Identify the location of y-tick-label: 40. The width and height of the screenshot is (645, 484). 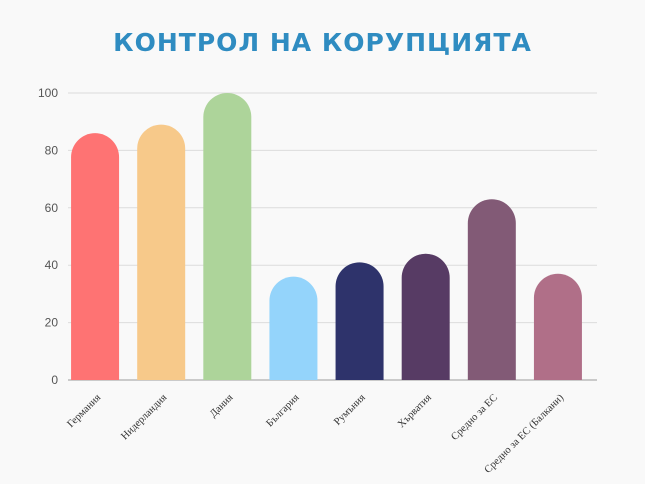
(52, 265).